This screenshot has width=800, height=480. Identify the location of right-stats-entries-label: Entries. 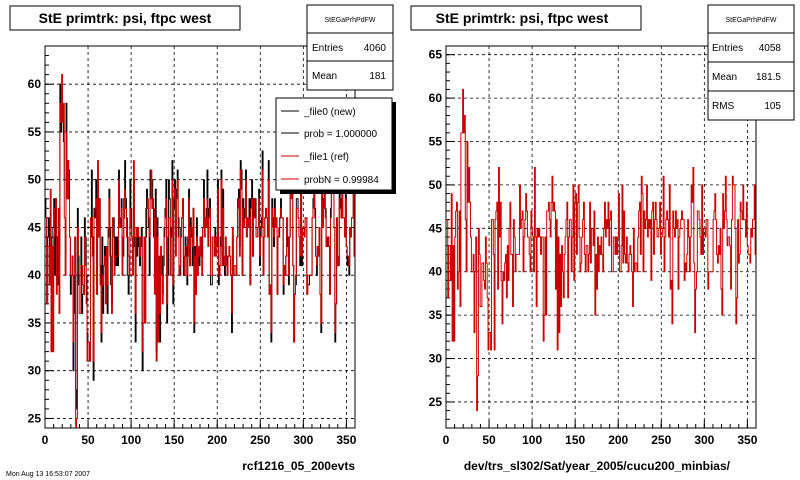
(727, 48).